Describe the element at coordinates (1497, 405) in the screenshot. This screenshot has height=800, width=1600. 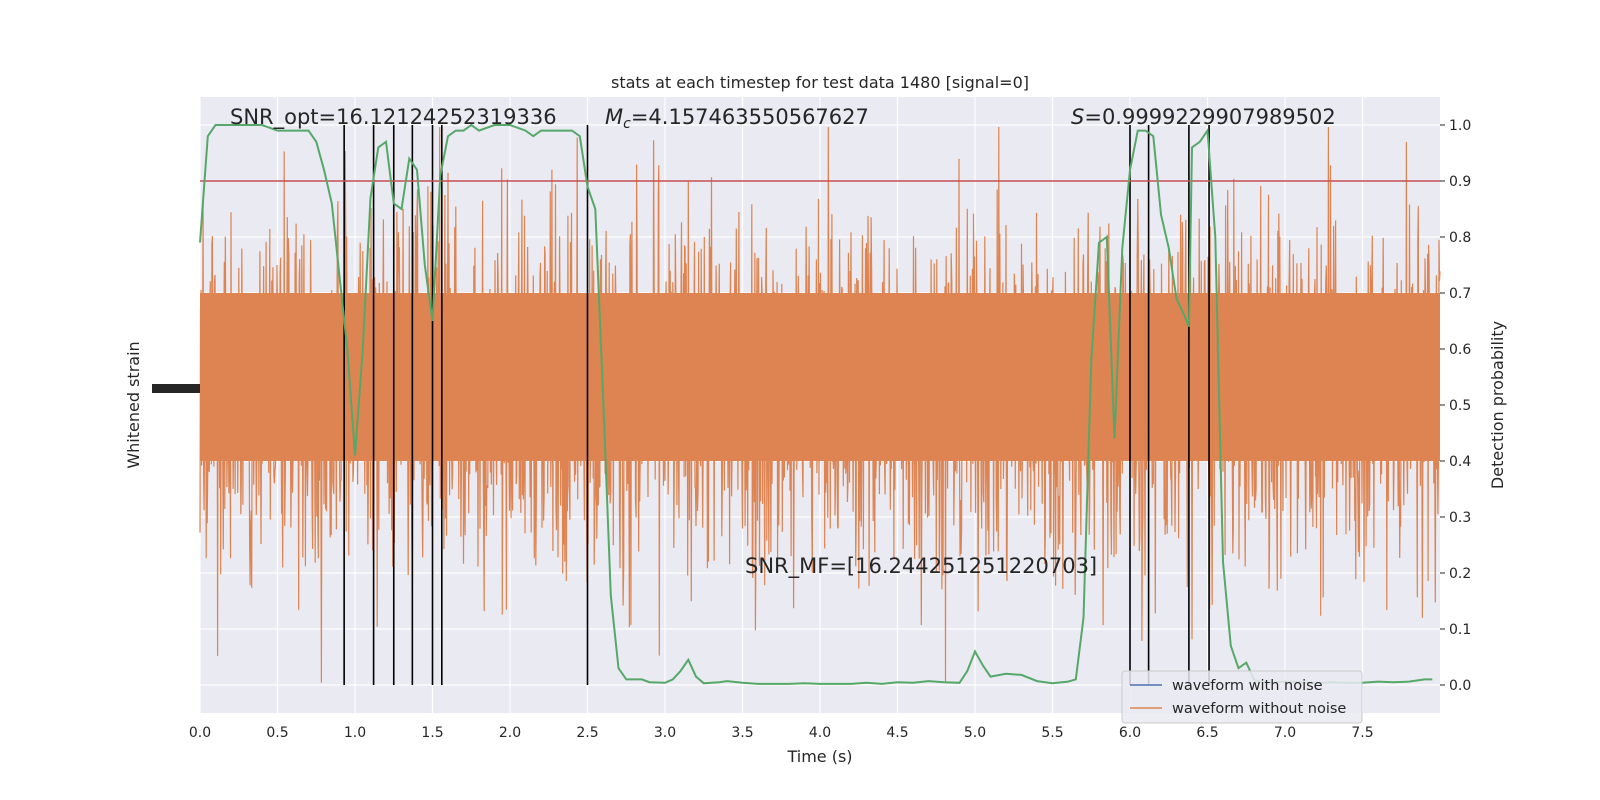
I see `y-axis-label-right: Detection probability` at that location.